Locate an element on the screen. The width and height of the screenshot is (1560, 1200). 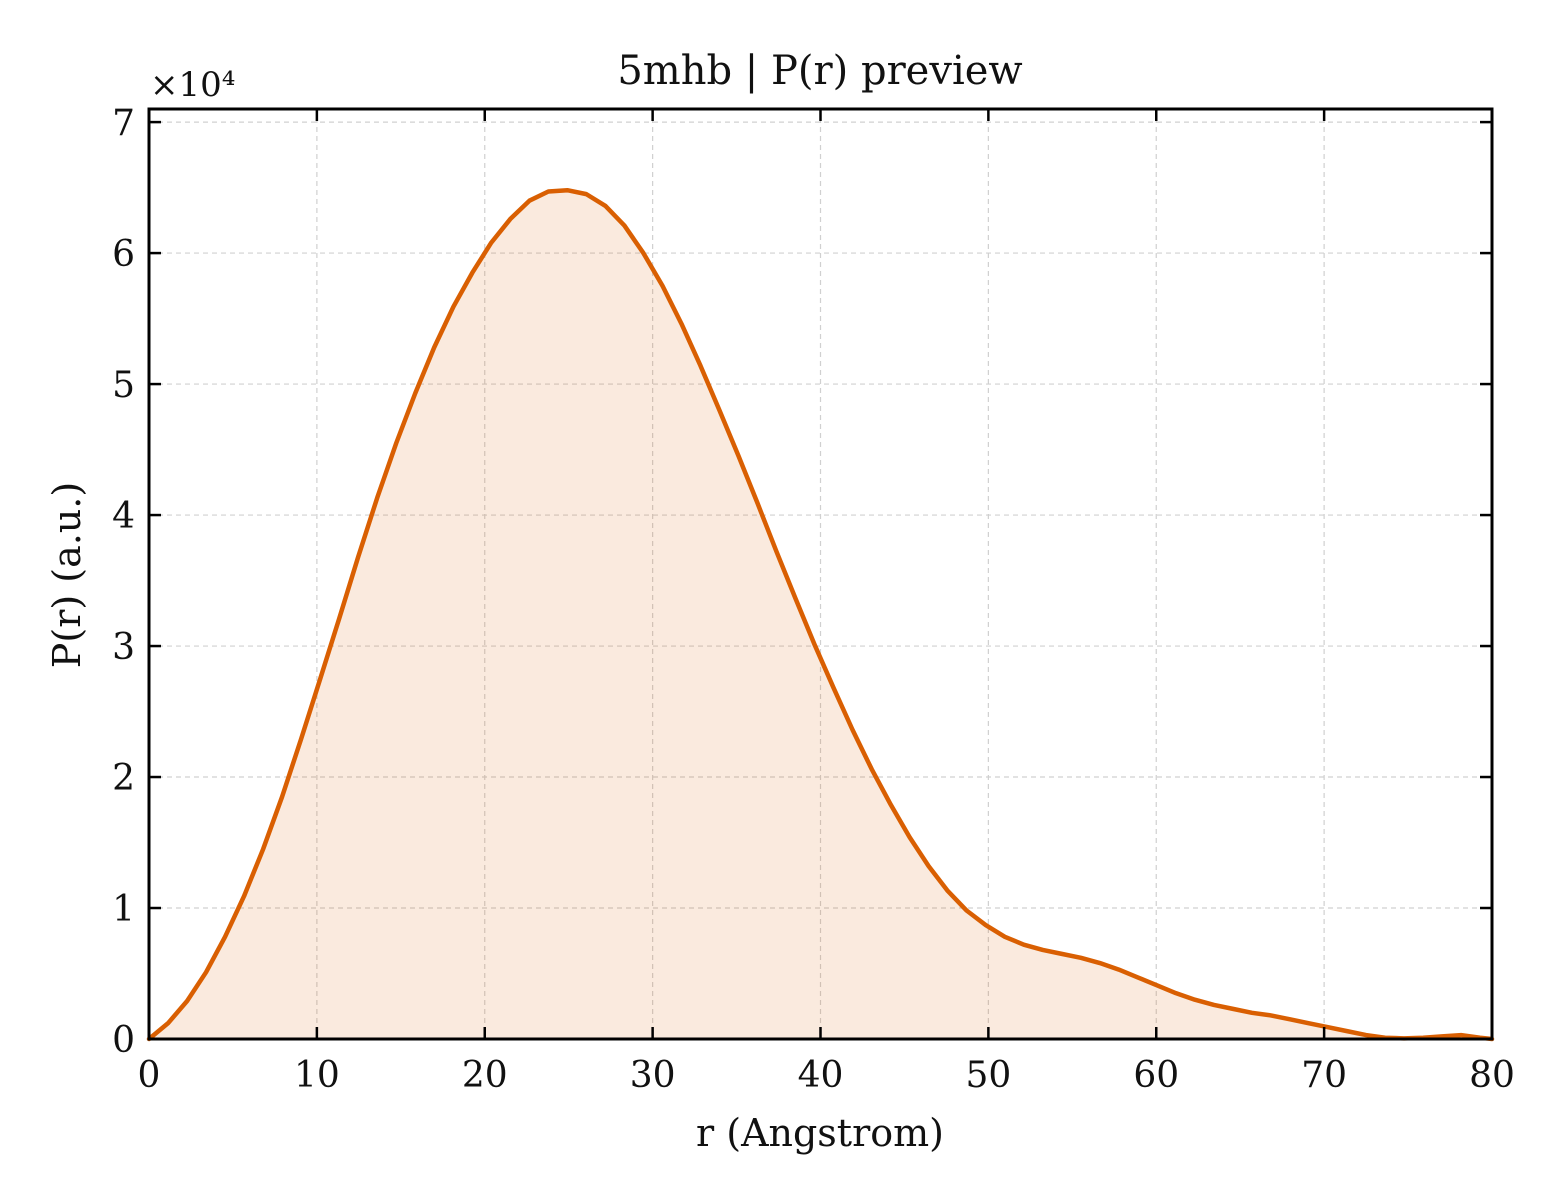
y-tick-label: 3 is located at coordinates (123, 647).